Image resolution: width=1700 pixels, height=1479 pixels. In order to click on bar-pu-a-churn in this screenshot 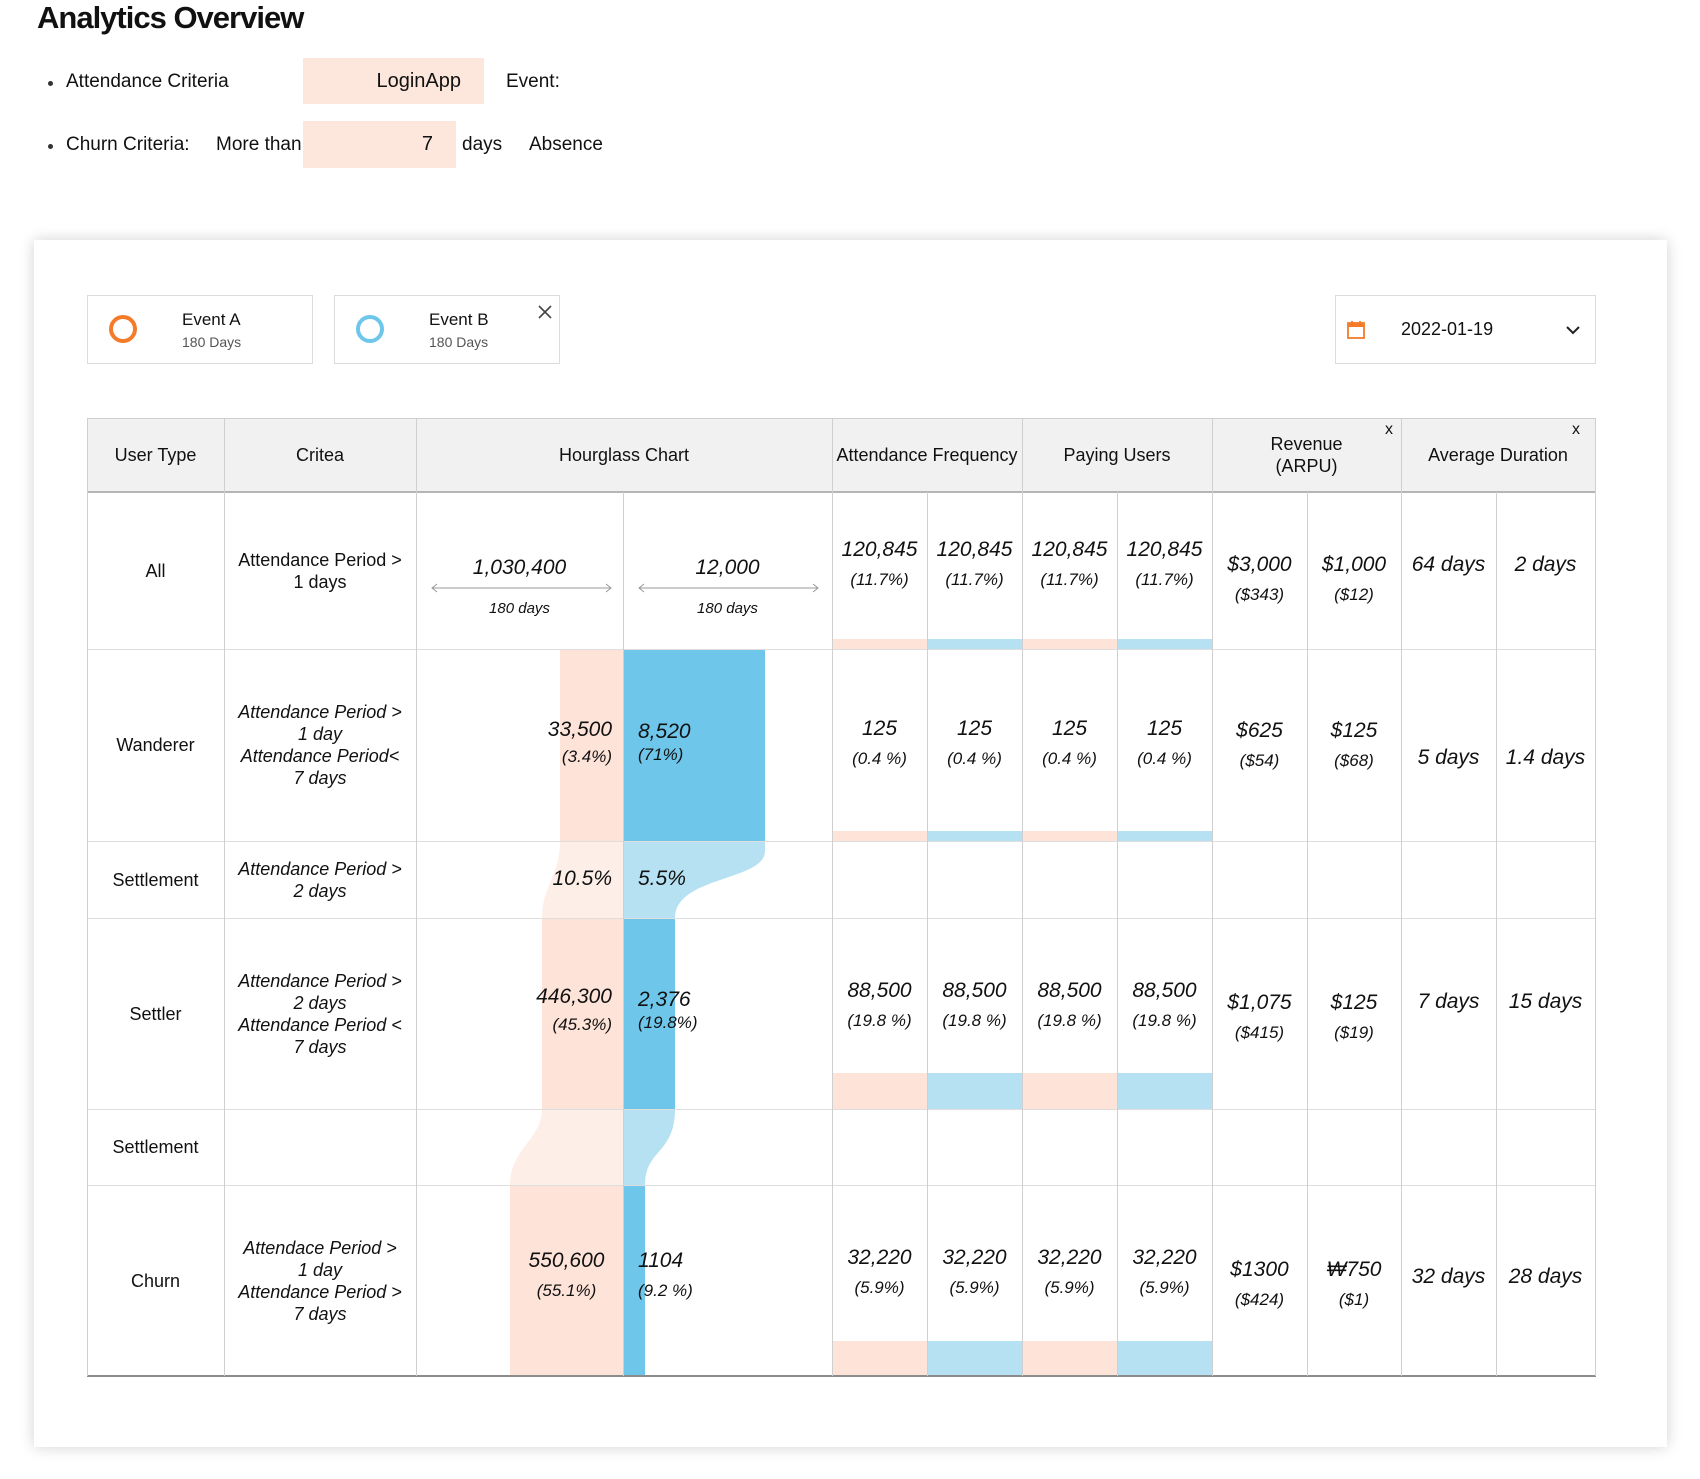, I will do `click(1069, 1358)`.